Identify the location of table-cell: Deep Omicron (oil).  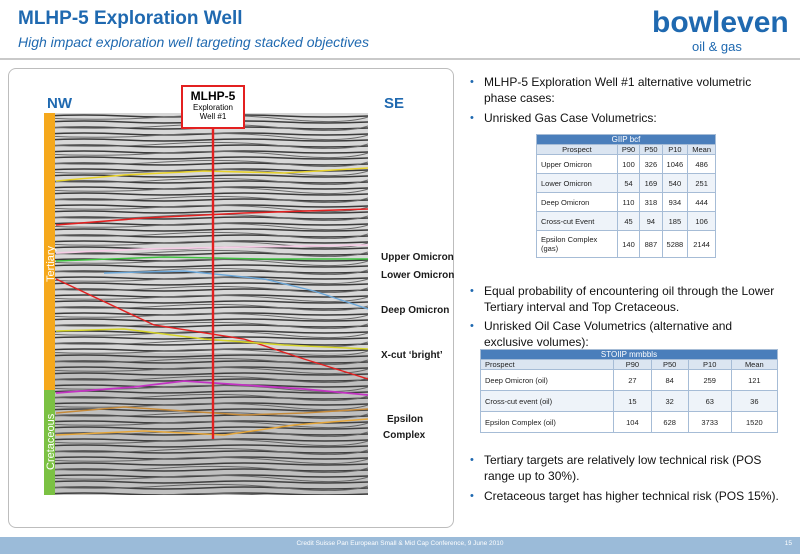
(547, 380).